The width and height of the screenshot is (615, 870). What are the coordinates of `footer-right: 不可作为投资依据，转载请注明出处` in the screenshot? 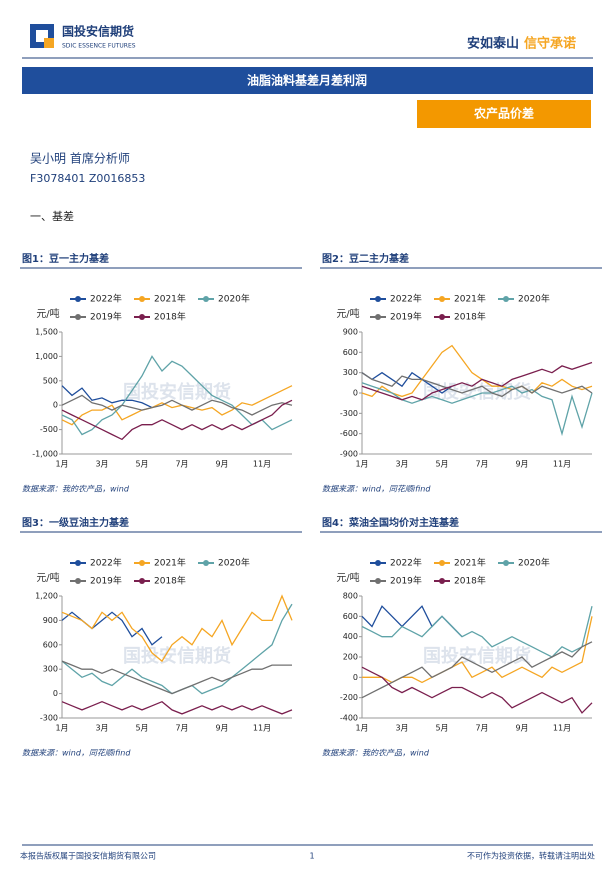 It's located at (531, 856).